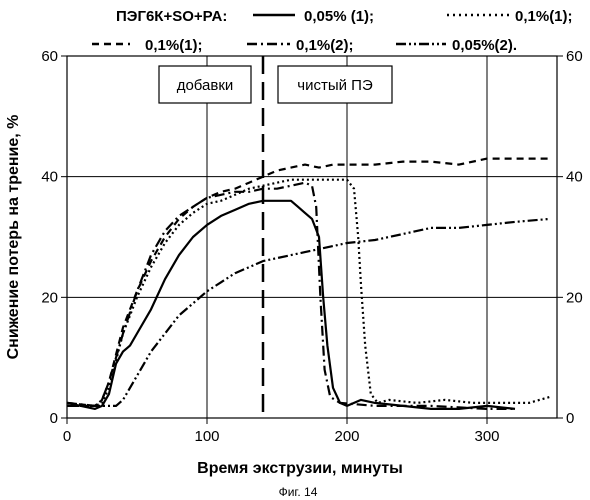  What do you see at coordinates (574, 297) in the screenshot?
I see `y-tick-label-right-20: 20` at bounding box center [574, 297].